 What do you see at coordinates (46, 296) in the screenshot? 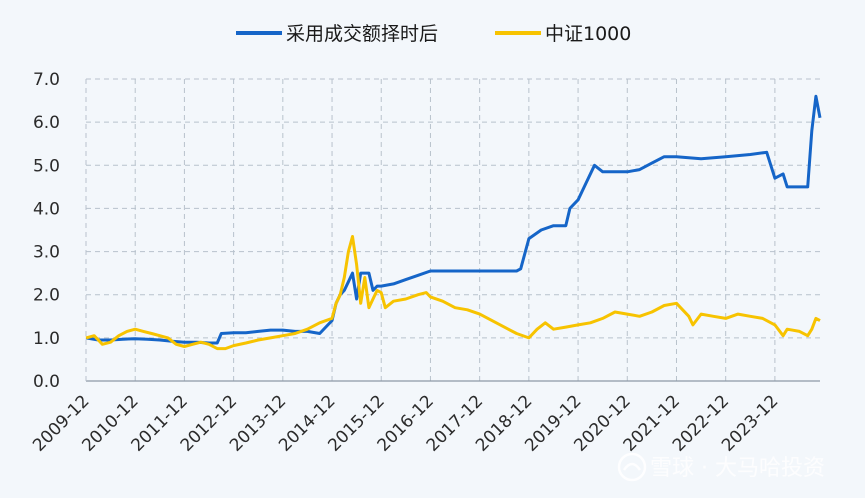
I see `y-tick-label: 2.0` at bounding box center [46, 296].